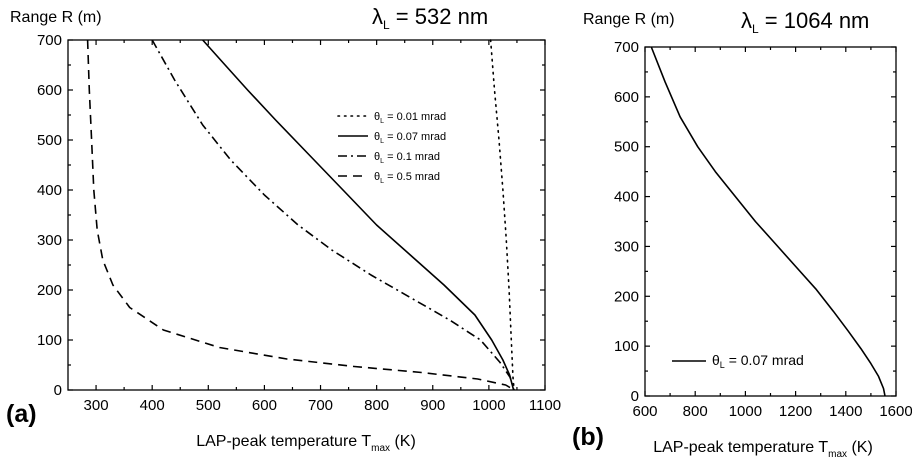 This screenshot has width=912, height=462. What do you see at coordinates (895, 411) in the screenshot?
I see `x-tick-label: 1600` at bounding box center [895, 411].